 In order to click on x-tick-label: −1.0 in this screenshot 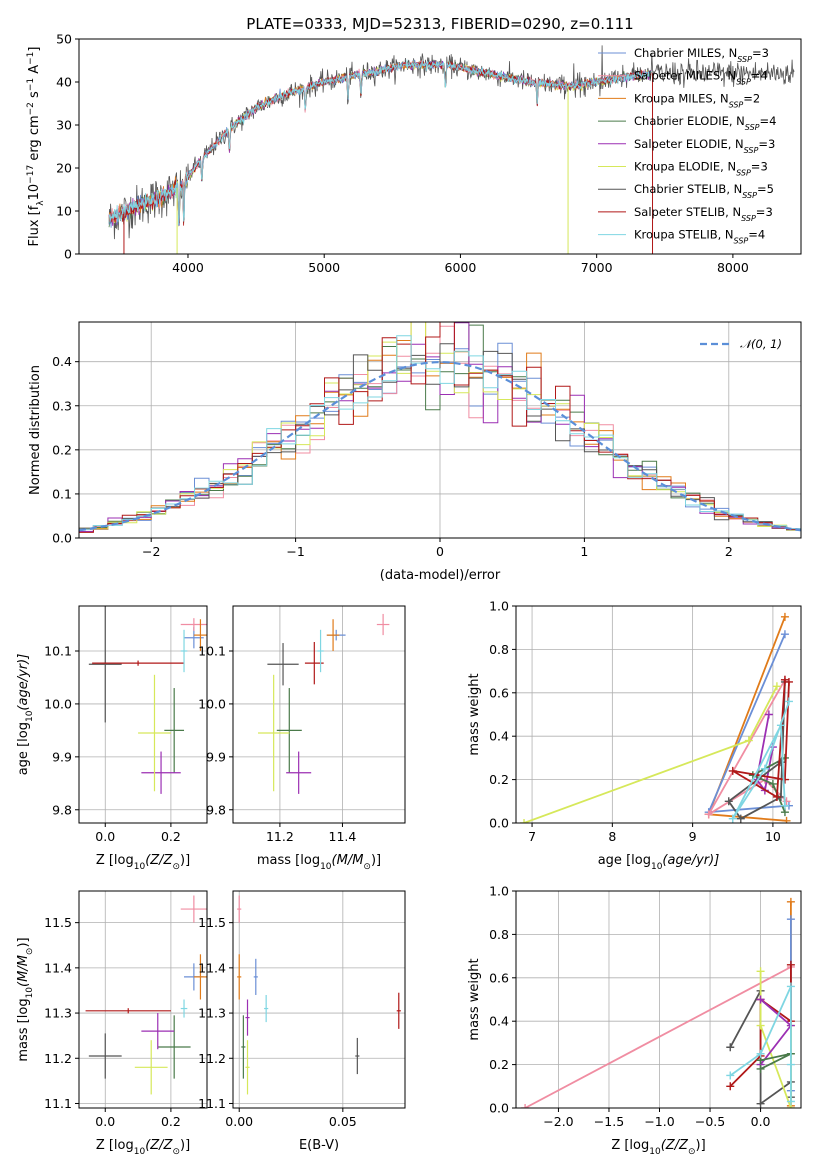, I will do `click(659, 1121)`.